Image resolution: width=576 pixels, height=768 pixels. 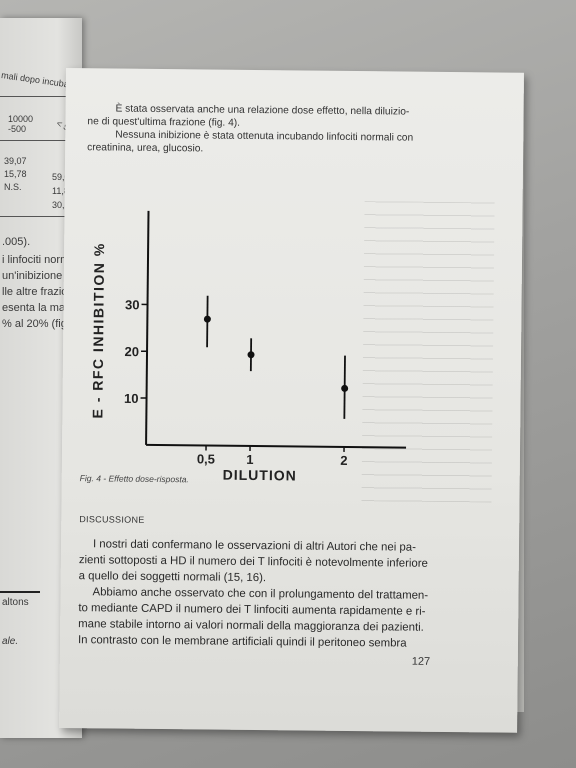 I want to click on x-tick-label: 0,5, so click(x=206, y=458).